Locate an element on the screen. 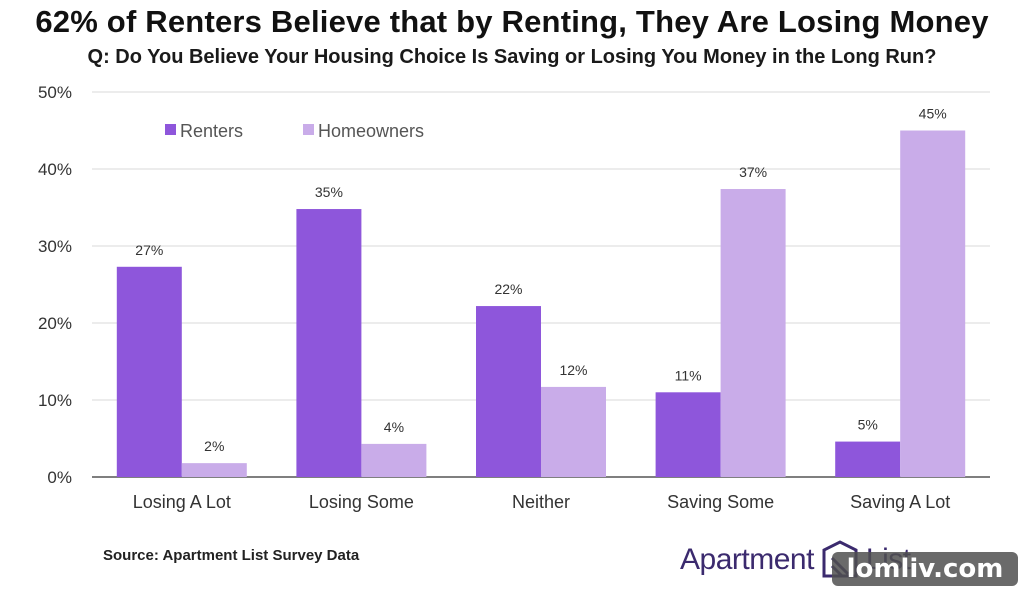 The image size is (1024, 594). x-tick-label: Neither is located at coordinates (541, 502).